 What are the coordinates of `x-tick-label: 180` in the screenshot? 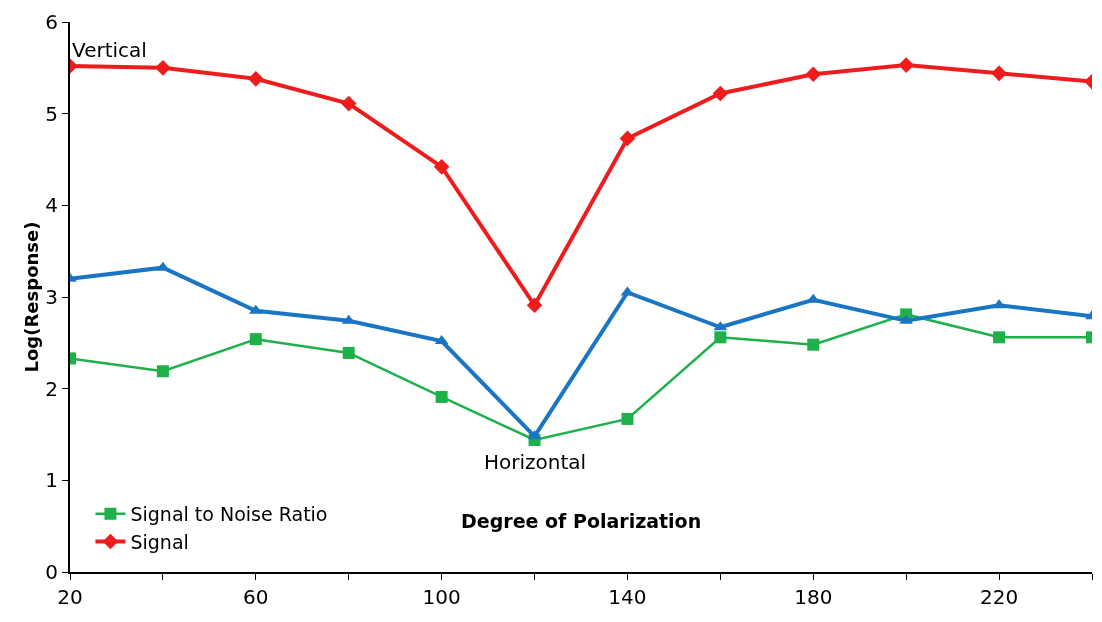 It's located at (813, 597).